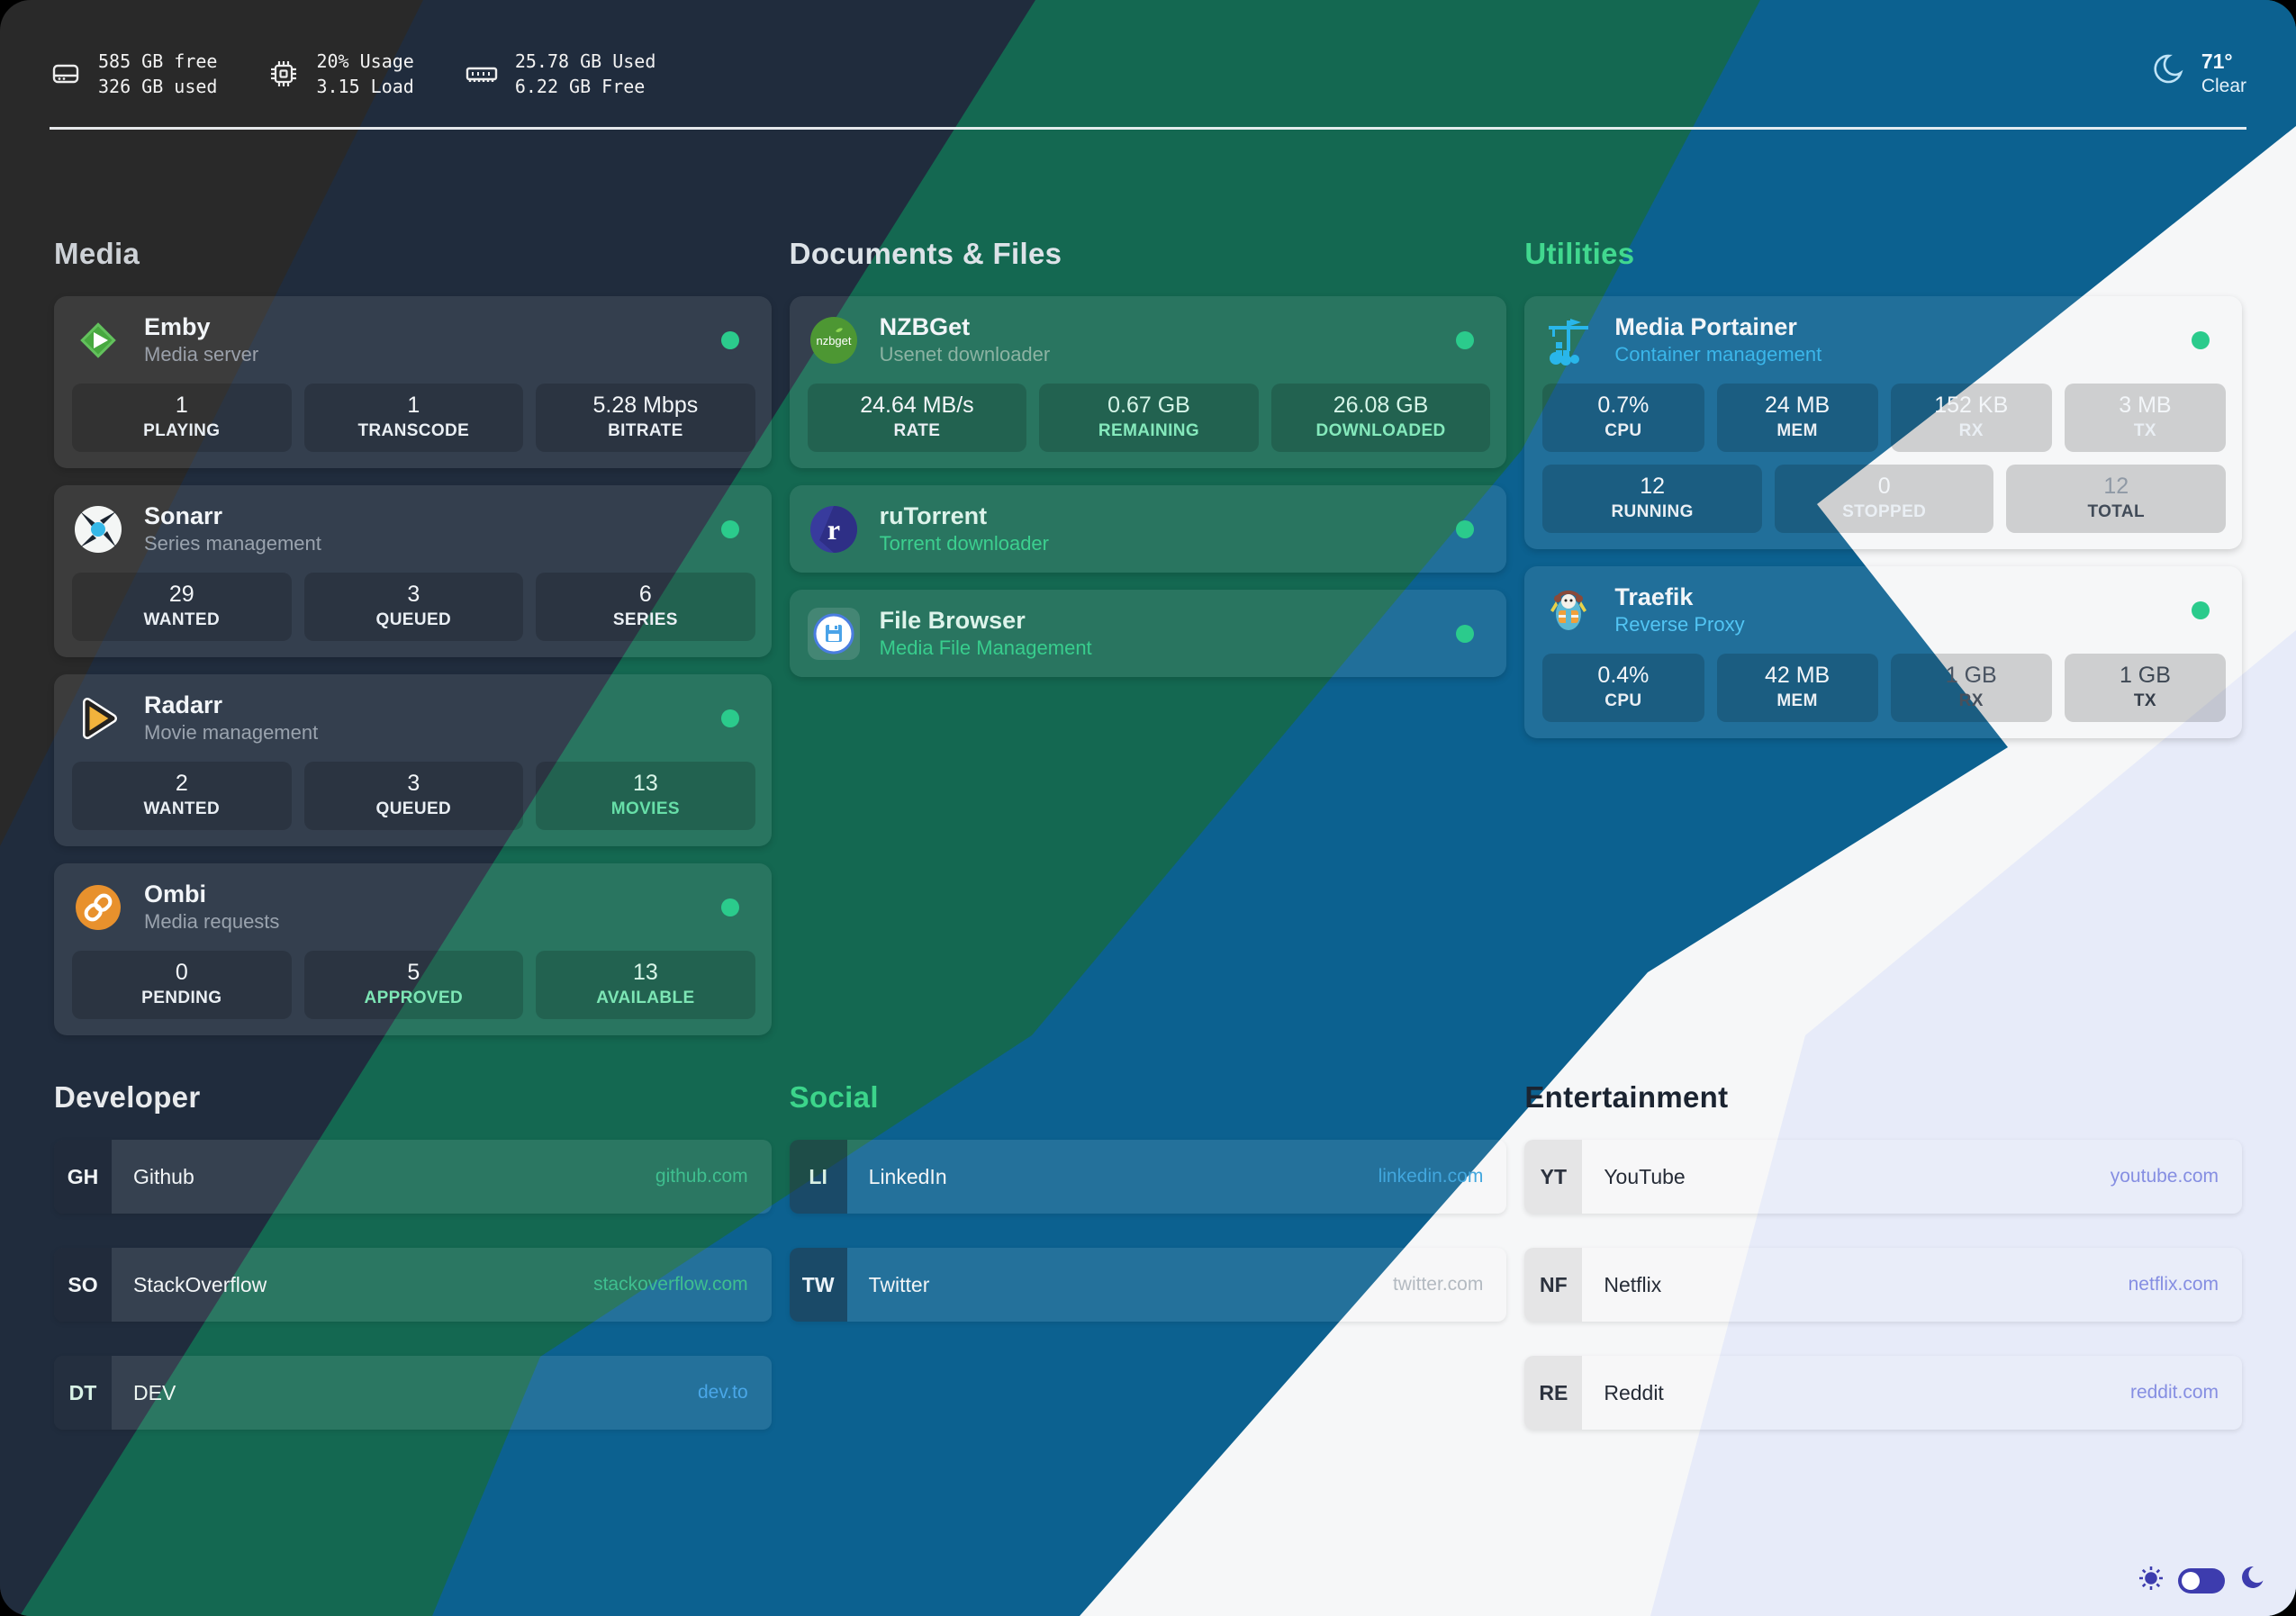 The height and width of the screenshot is (1616, 2296). What do you see at coordinates (1568, 610) in the screenshot?
I see `traefik-icon` at bounding box center [1568, 610].